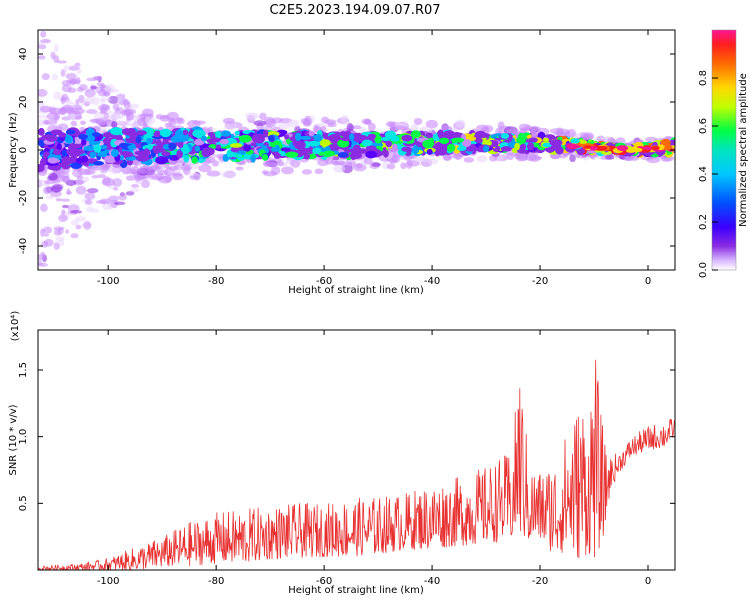 This screenshot has height=600, width=750. What do you see at coordinates (13, 439) in the screenshot?
I see `bottom-y-axis-label: SNR (10 * v/v)` at bounding box center [13, 439].